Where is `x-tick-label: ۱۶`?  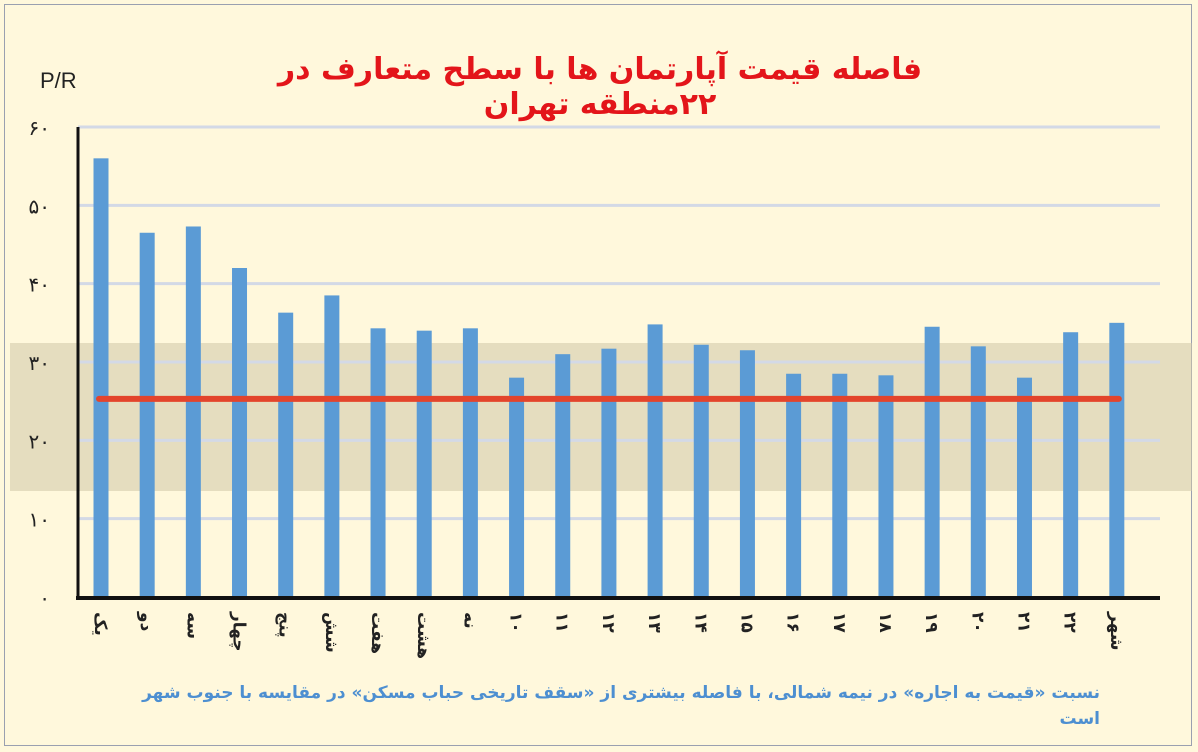
x-tick-label: ۱۶ is located at coordinates (793, 622).